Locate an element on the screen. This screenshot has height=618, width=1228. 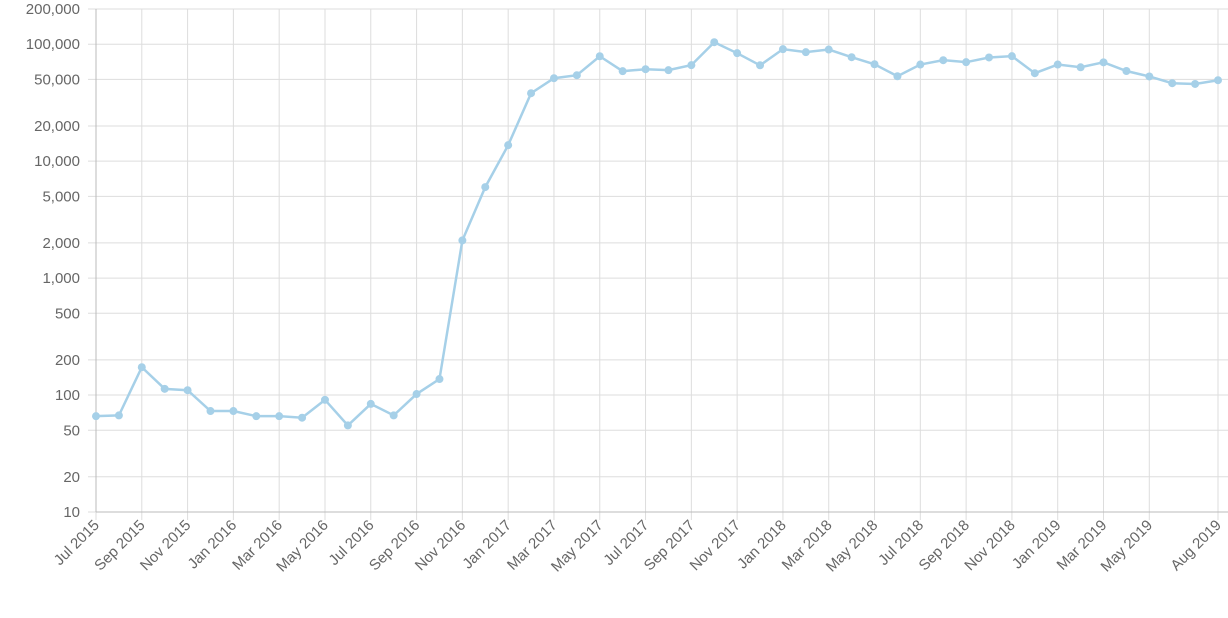
y-tick-label: 500 is located at coordinates (67, 313).